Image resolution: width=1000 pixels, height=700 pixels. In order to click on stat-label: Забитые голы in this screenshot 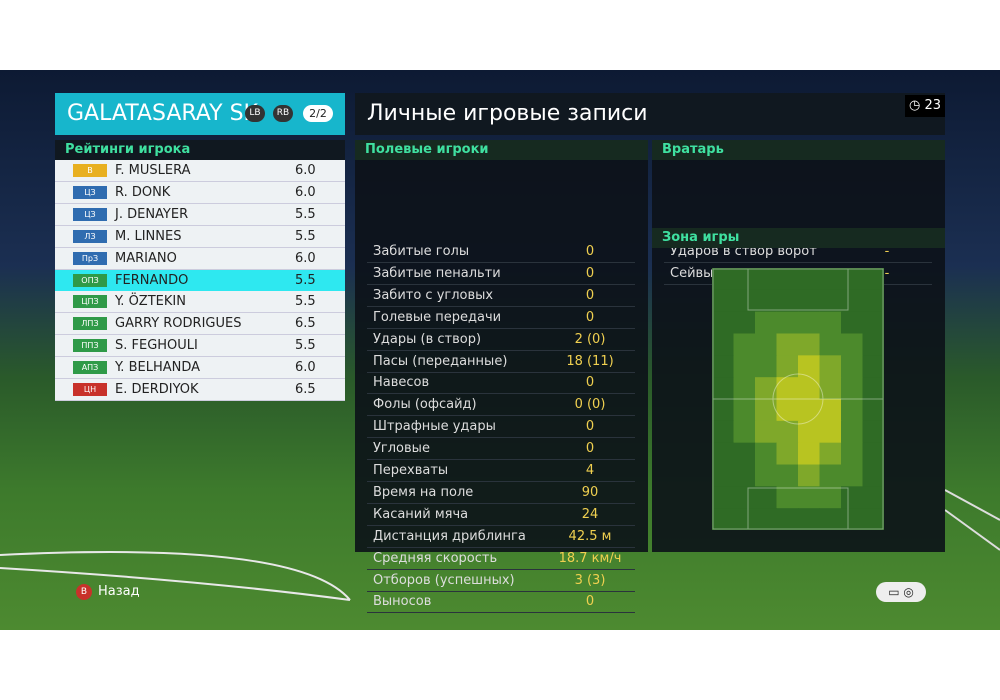, I will do `click(421, 251)`.